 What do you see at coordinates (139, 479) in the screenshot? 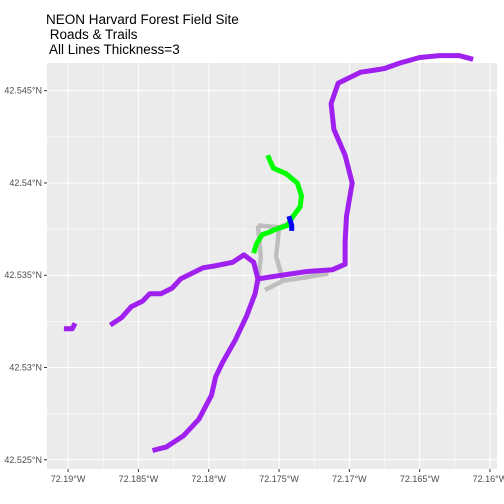
I see `x-tick-label: 72.185°W` at bounding box center [139, 479].